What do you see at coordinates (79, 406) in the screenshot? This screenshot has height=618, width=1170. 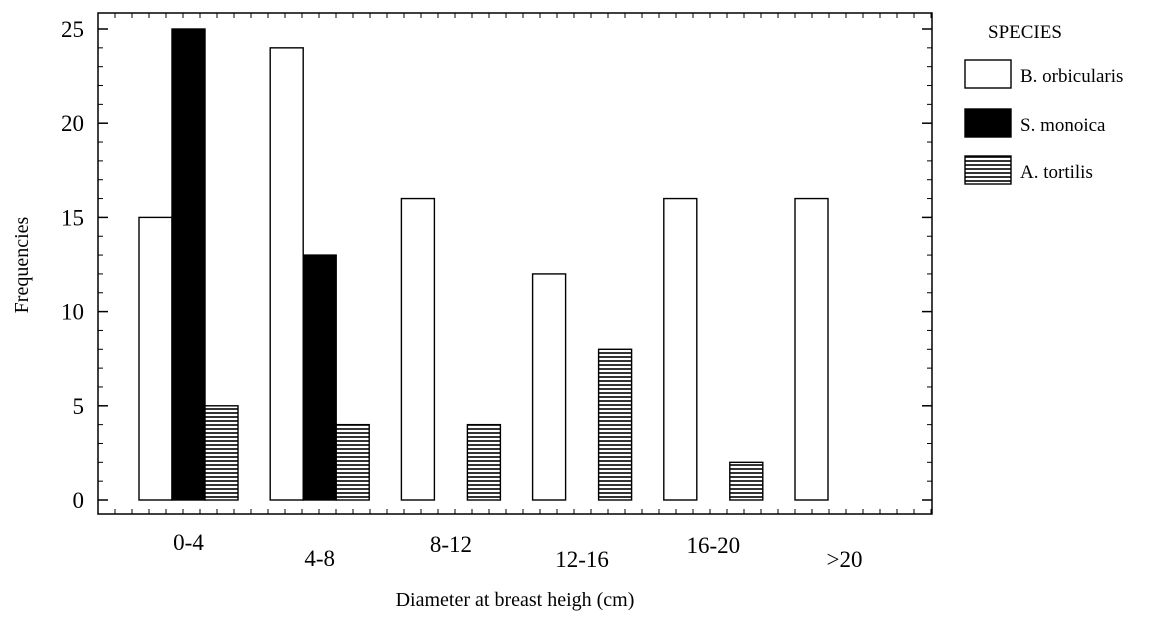 I see `y-tick-label: 5` at bounding box center [79, 406].